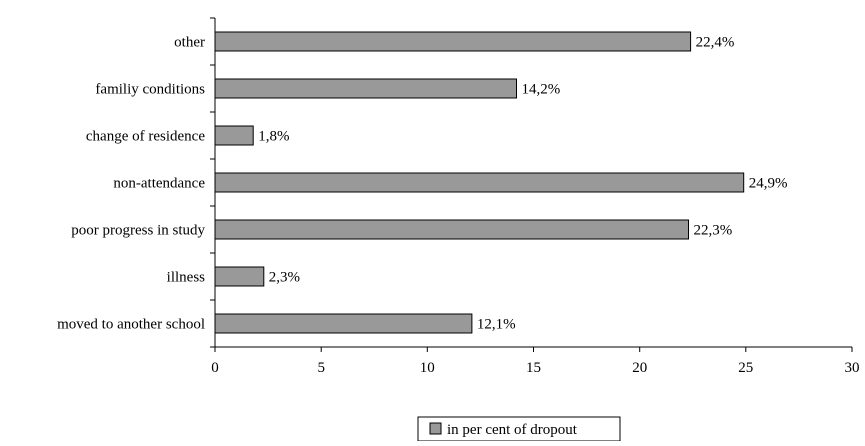  I want to click on category-label: change of residence, so click(145, 137).